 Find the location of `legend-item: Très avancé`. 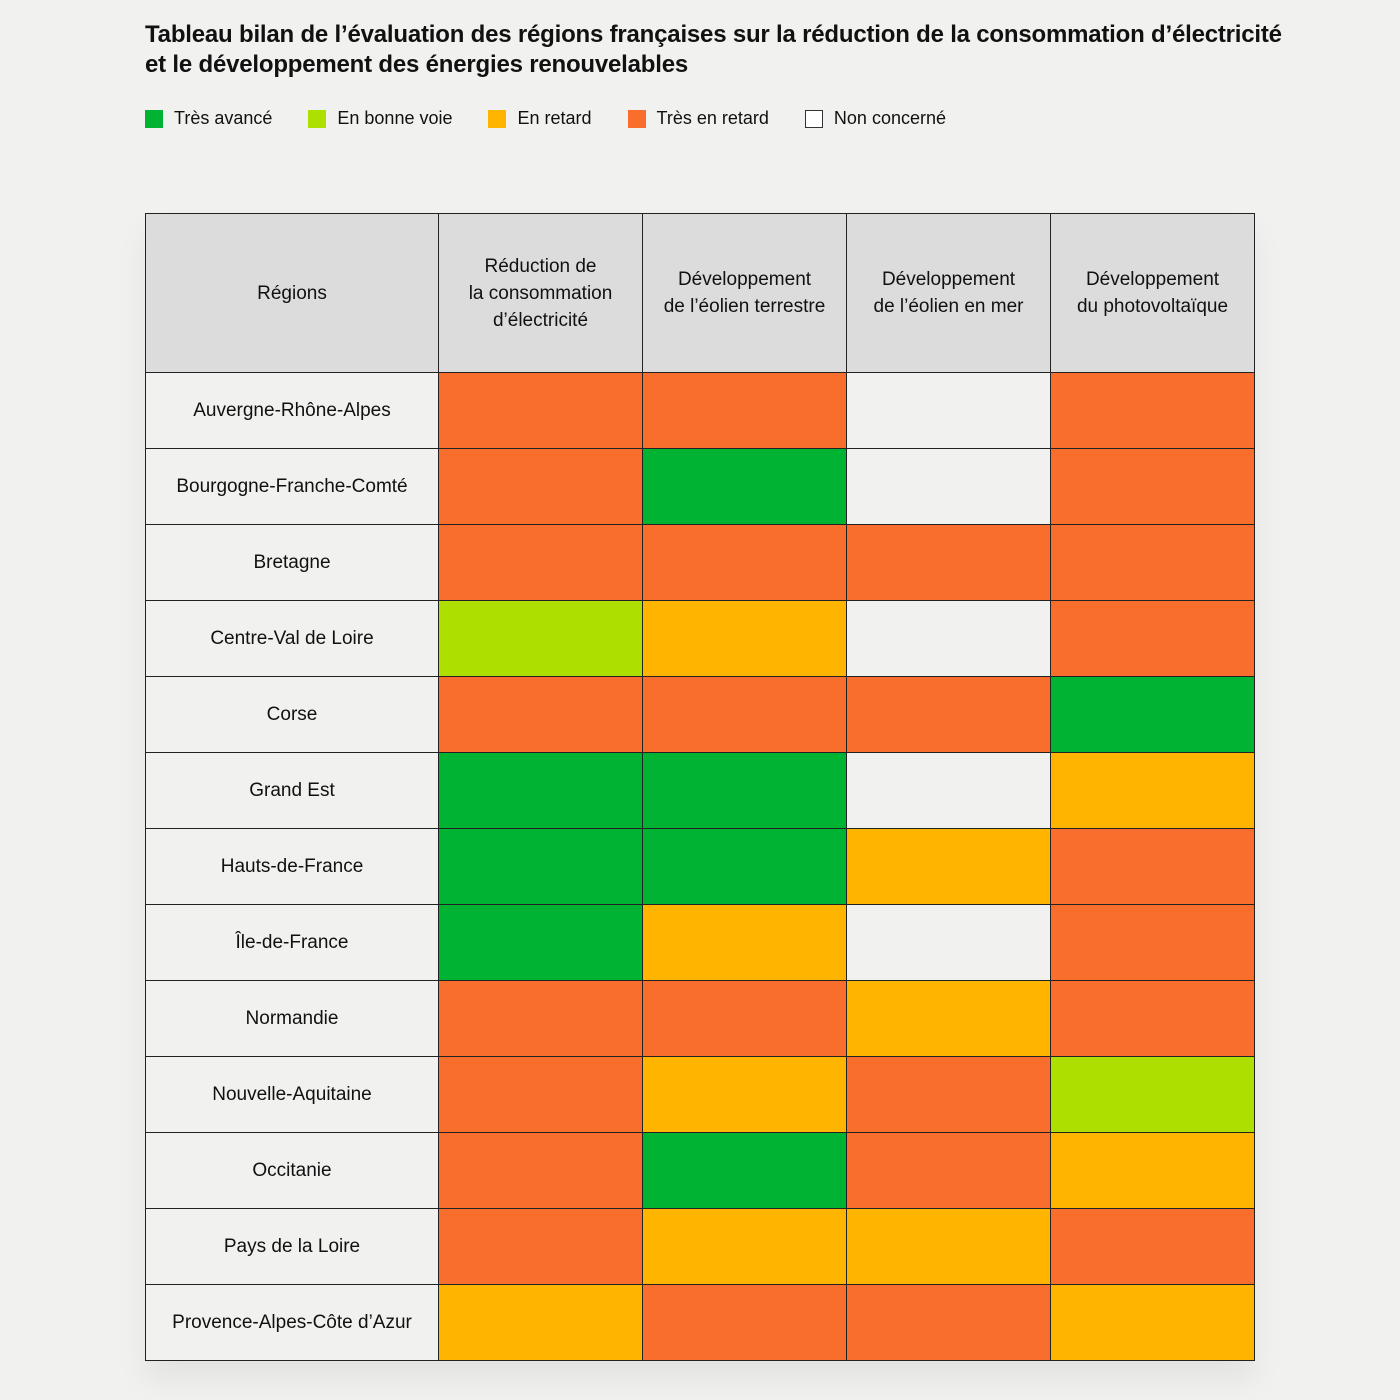

legend-item: Très avancé is located at coordinates (208, 118).